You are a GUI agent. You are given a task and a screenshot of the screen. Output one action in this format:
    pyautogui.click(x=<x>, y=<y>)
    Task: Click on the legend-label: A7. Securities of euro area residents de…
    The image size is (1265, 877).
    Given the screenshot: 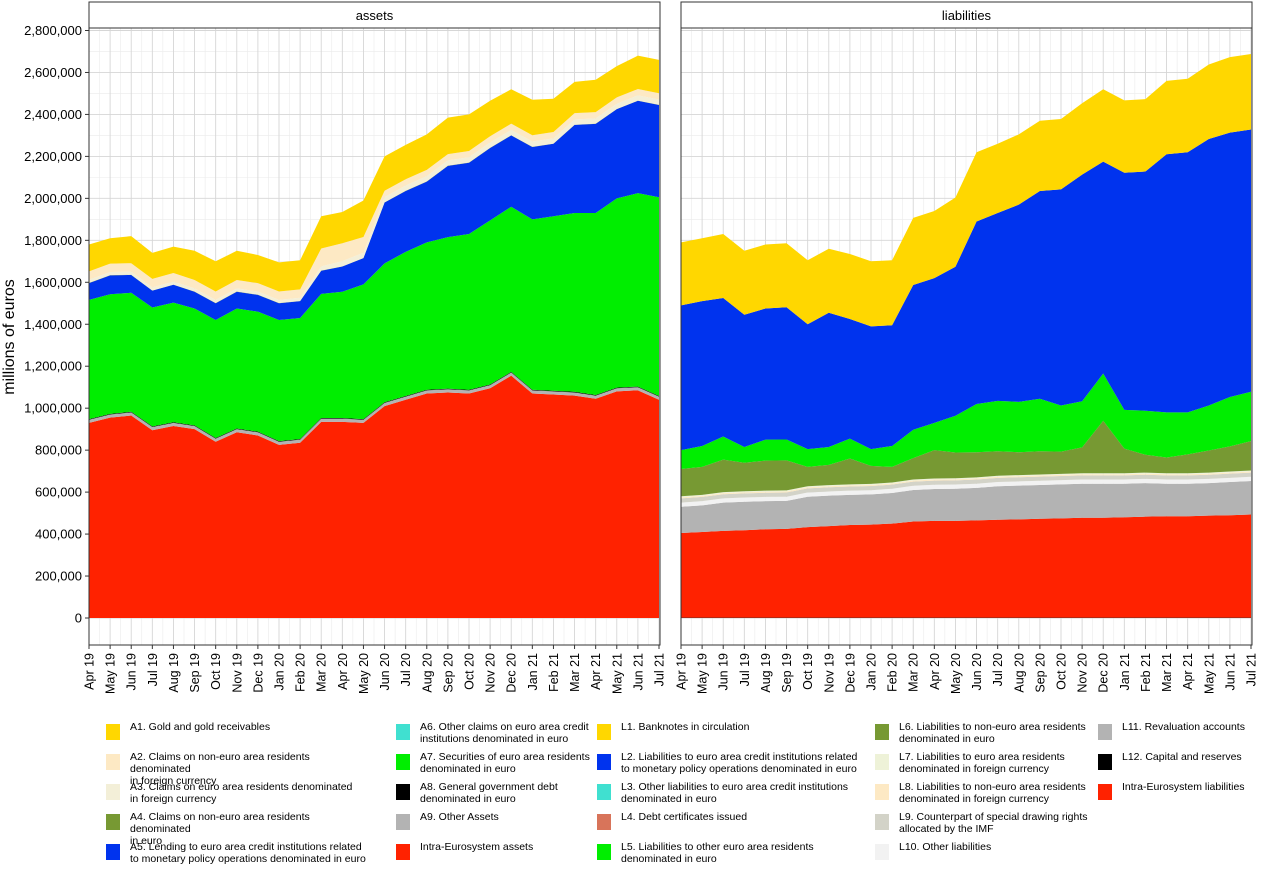 What is the action you would take?
    pyautogui.click(x=505, y=763)
    